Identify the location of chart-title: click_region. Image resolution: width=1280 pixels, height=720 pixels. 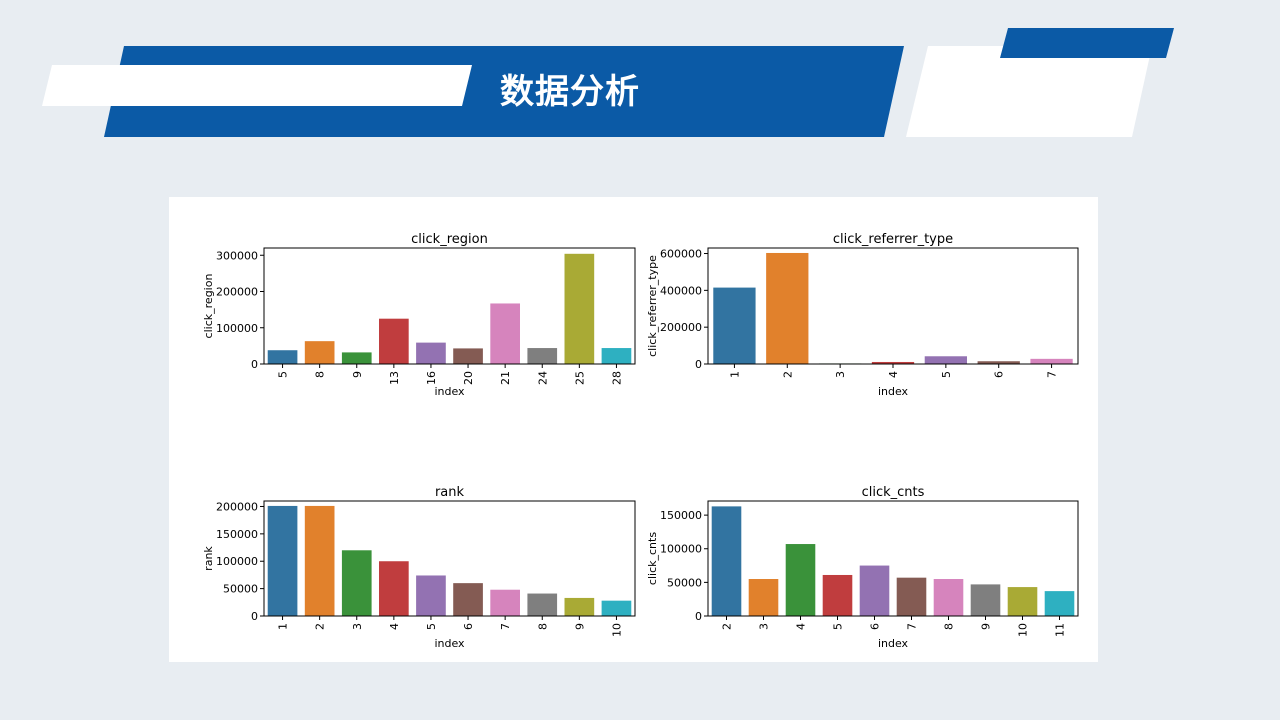
(449, 239).